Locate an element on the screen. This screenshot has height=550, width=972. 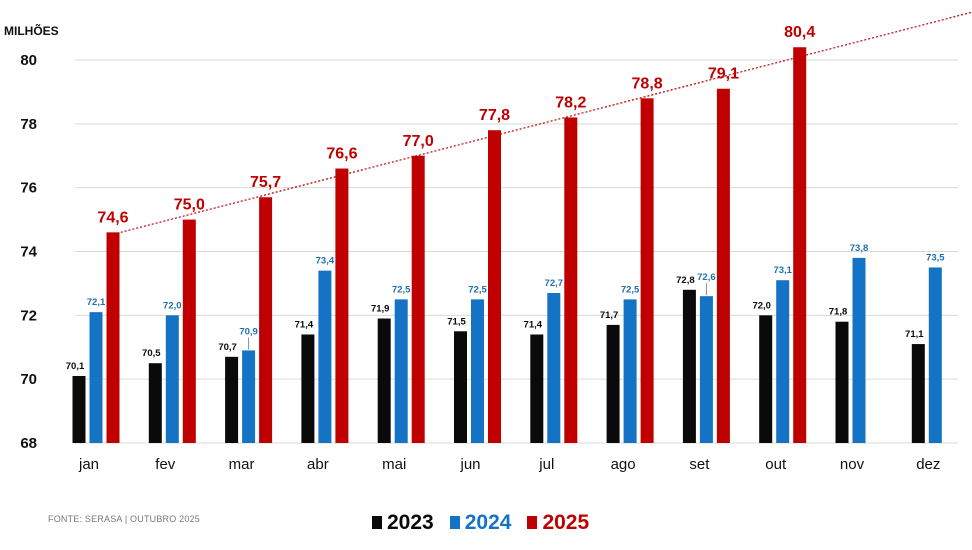
bar-2024-jan is located at coordinates (96, 377).